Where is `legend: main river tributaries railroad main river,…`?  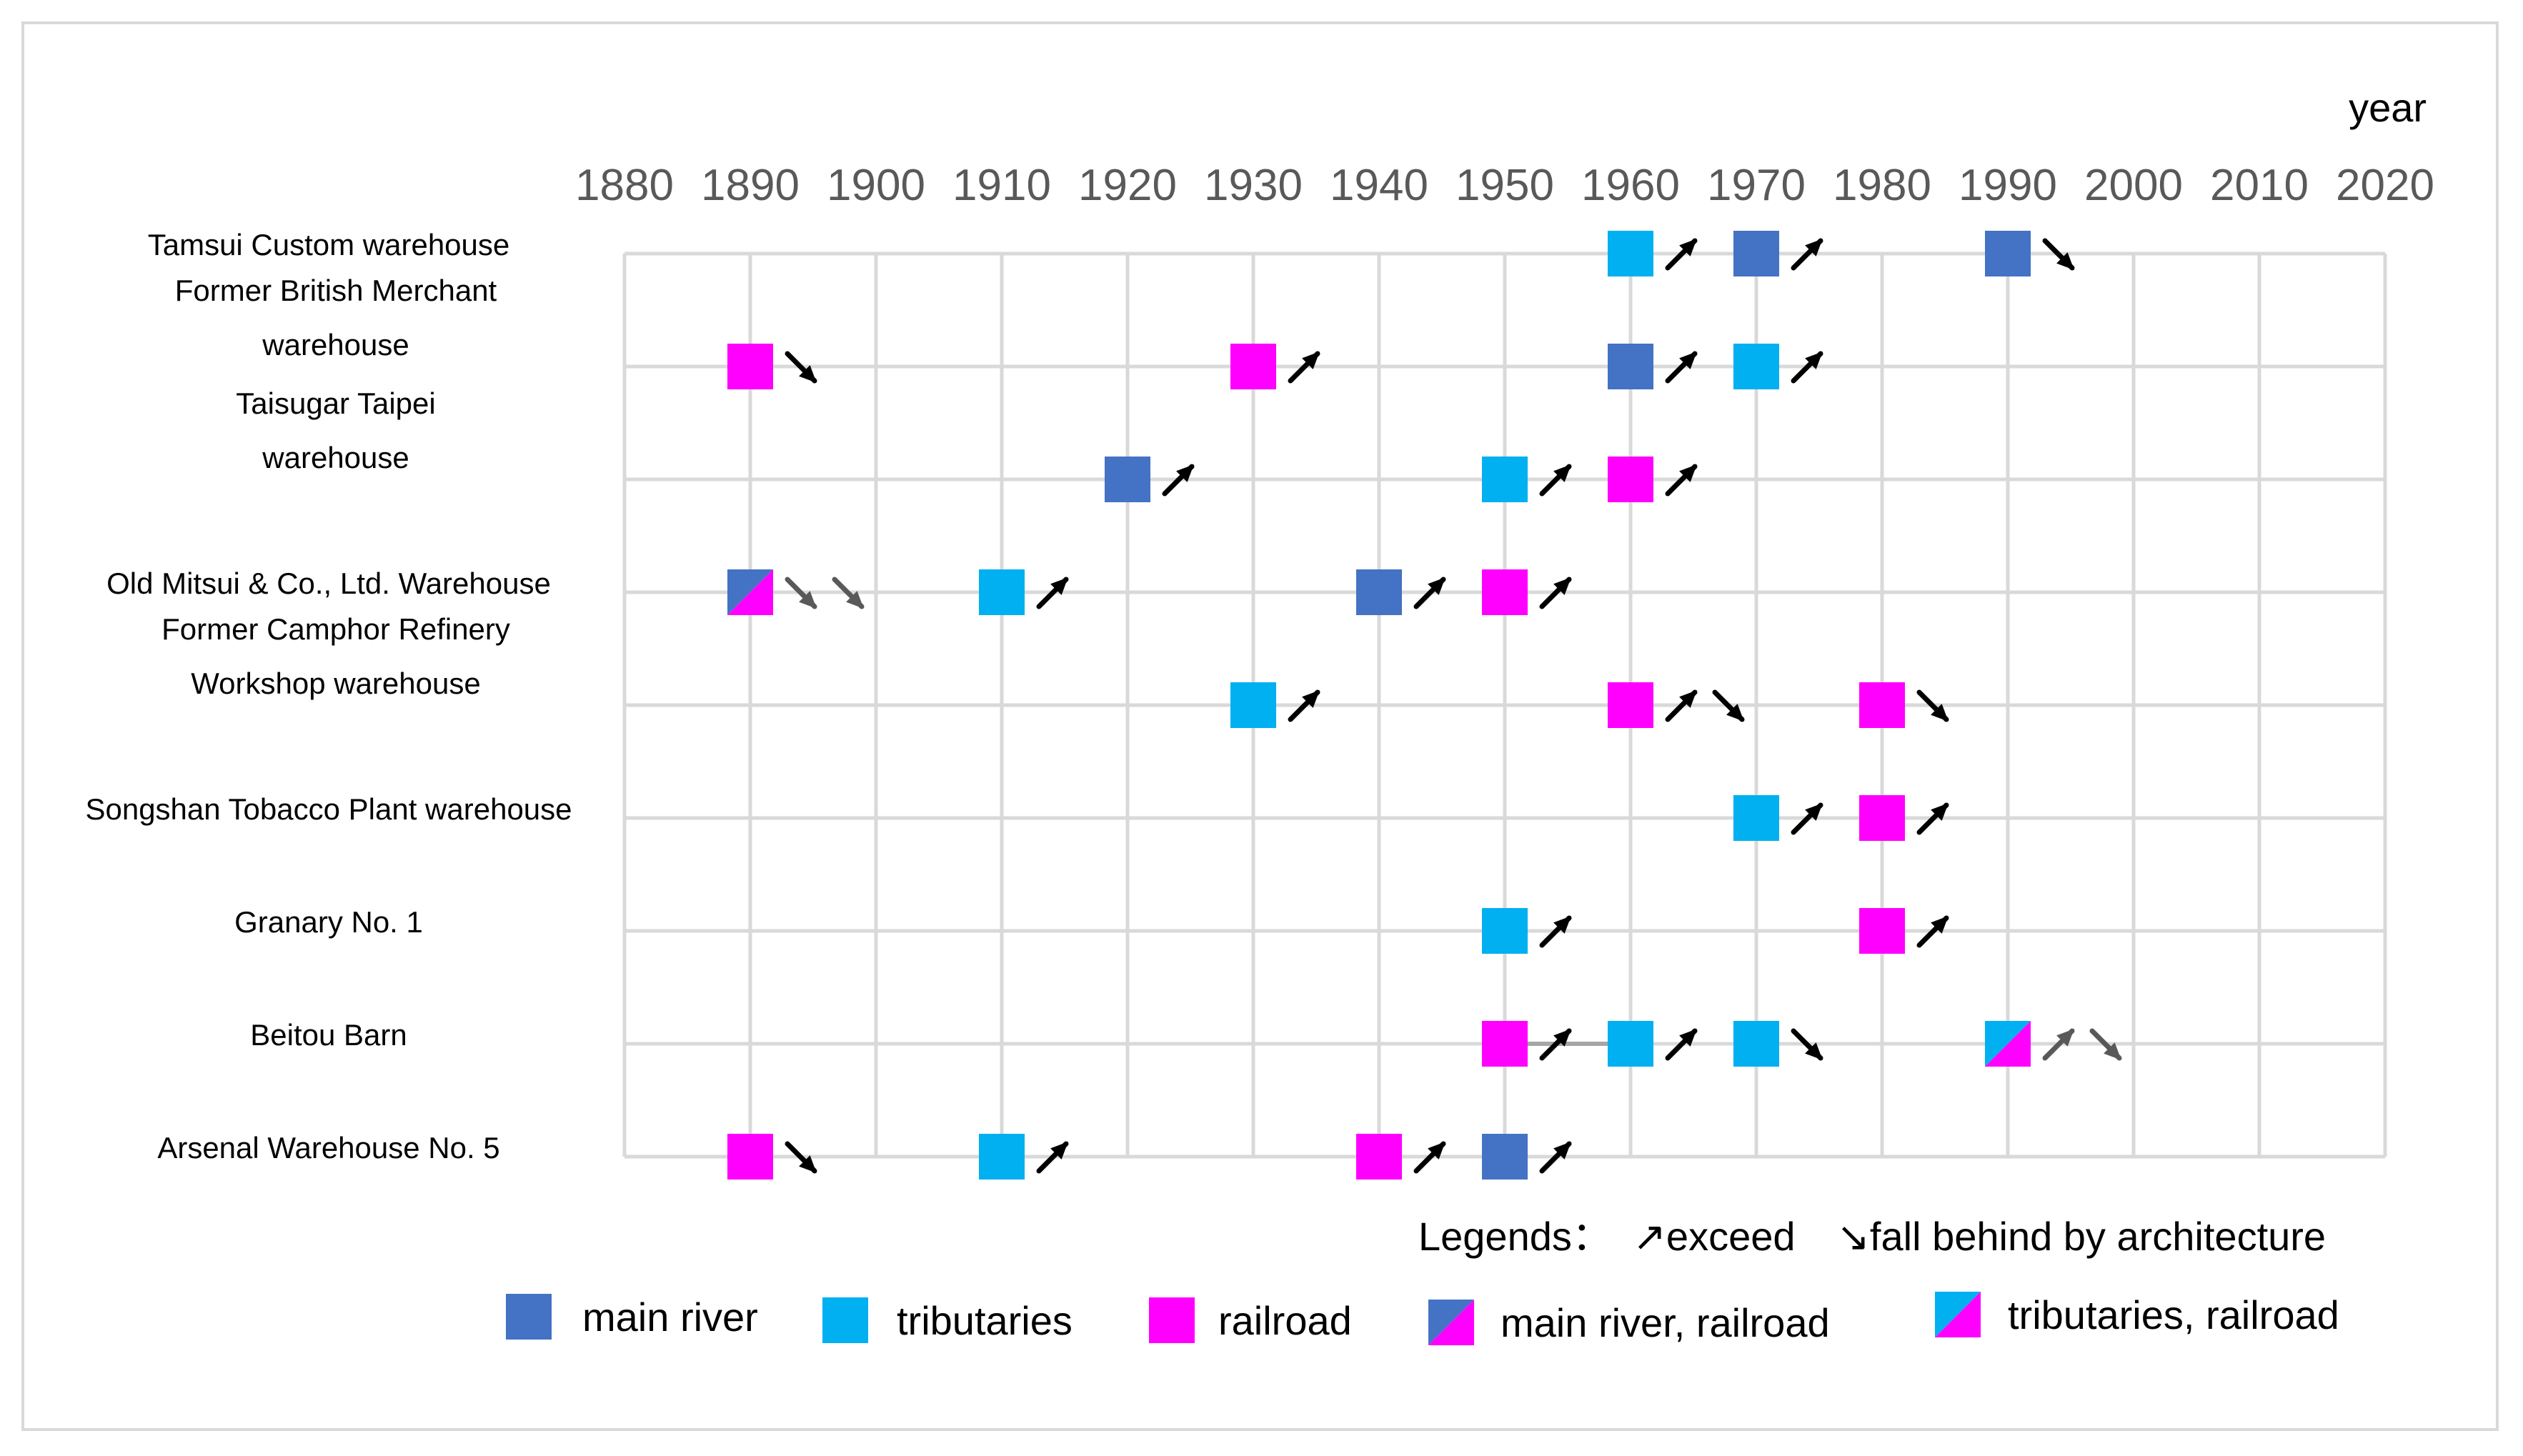 legend: main river tributaries railroad main river,… is located at coordinates (1422, 1318).